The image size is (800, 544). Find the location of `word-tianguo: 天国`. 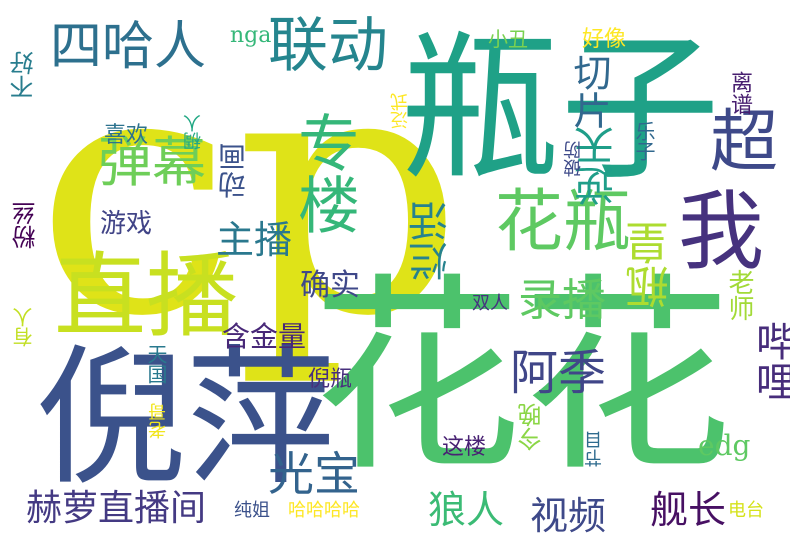

word-tianguo: 天国 is located at coordinates (156, 364).